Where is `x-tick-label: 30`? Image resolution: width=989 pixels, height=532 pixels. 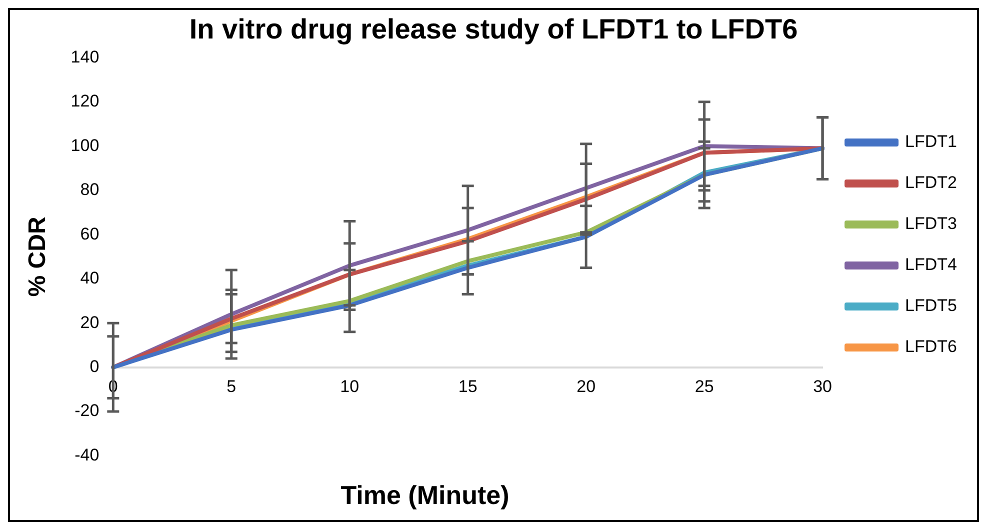
x-tick-label: 30 is located at coordinates (822, 386).